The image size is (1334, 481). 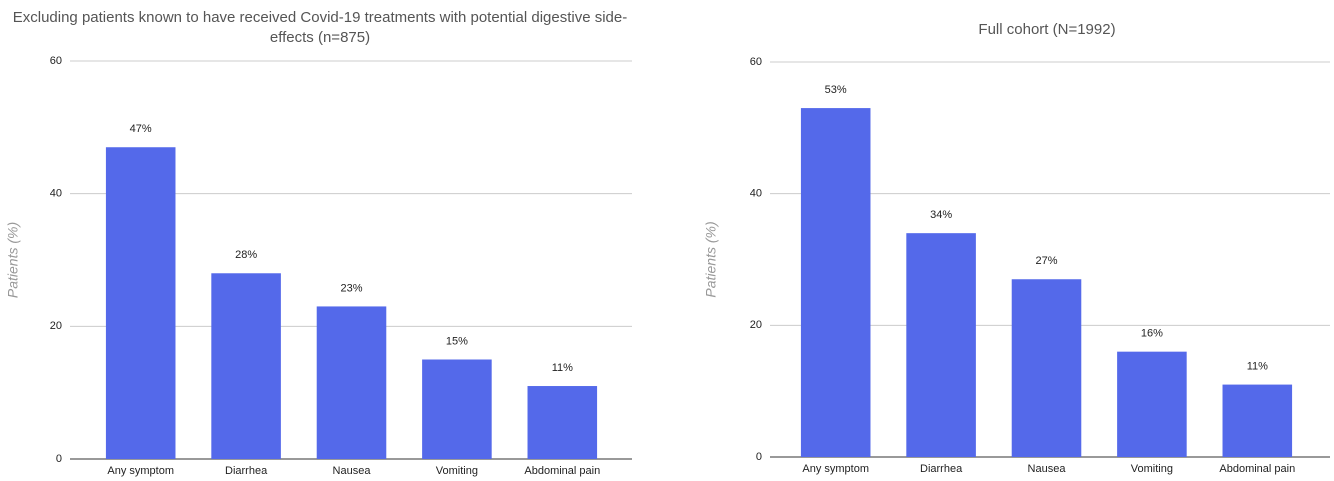 I want to click on chart-title: Full cohort (N=1992), so click(x=1047, y=29).